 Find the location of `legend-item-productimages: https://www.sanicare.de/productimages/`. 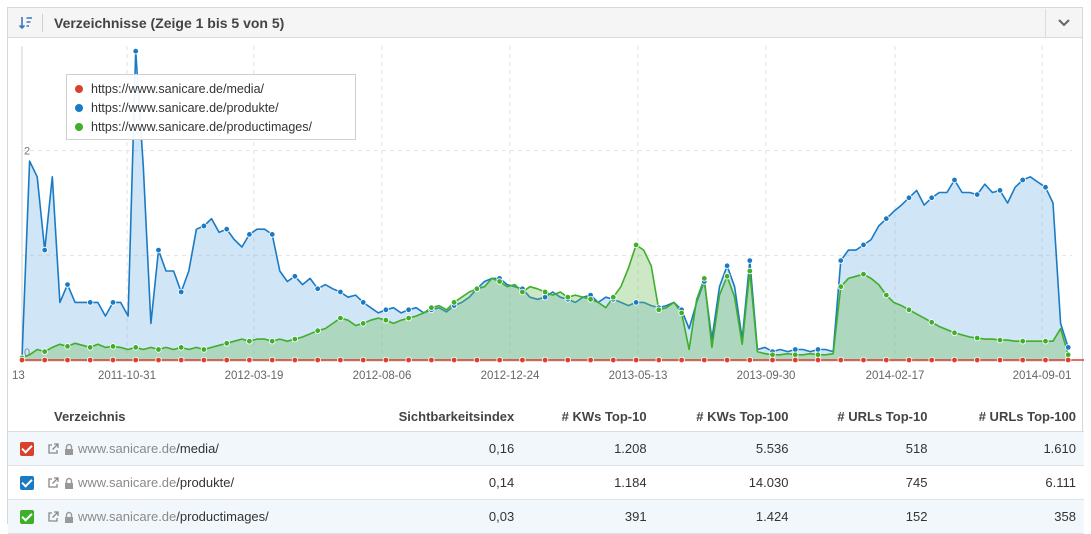

legend-item-productimages: https://www.sanicare.de/productimages/ is located at coordinates (211, 127).